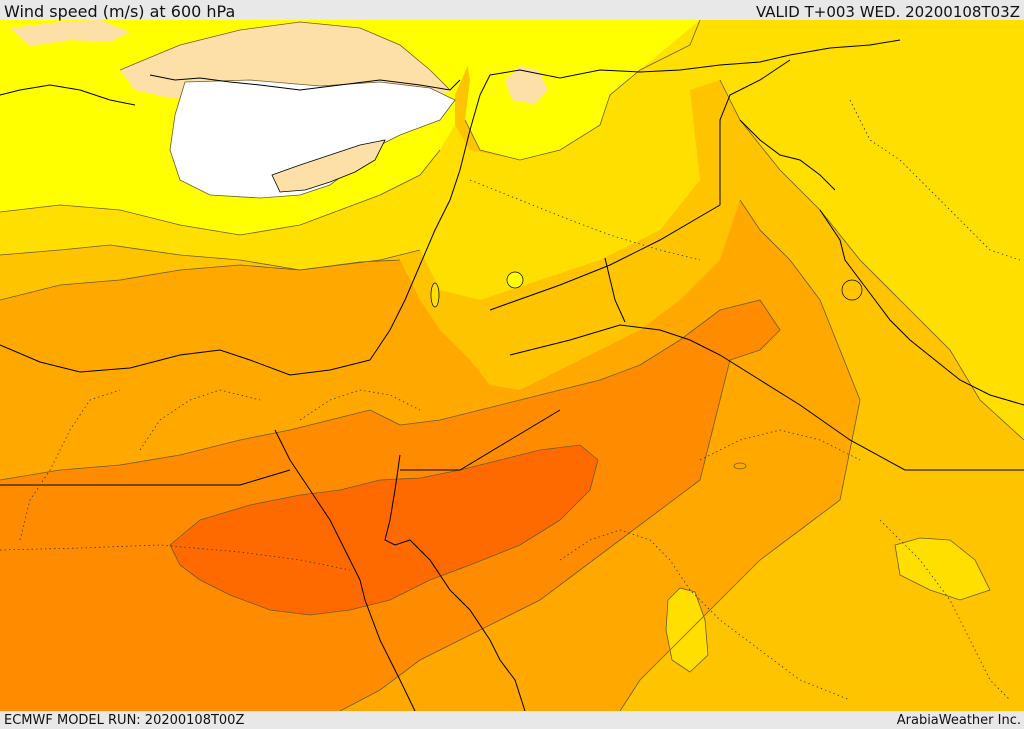 The image size is (1024, 729). What do you see at coordinates (120, 11) in the screenshot?
I see `map-title: Wind speed (m/s) at 600 hPa` at bounding box center [120, 11].